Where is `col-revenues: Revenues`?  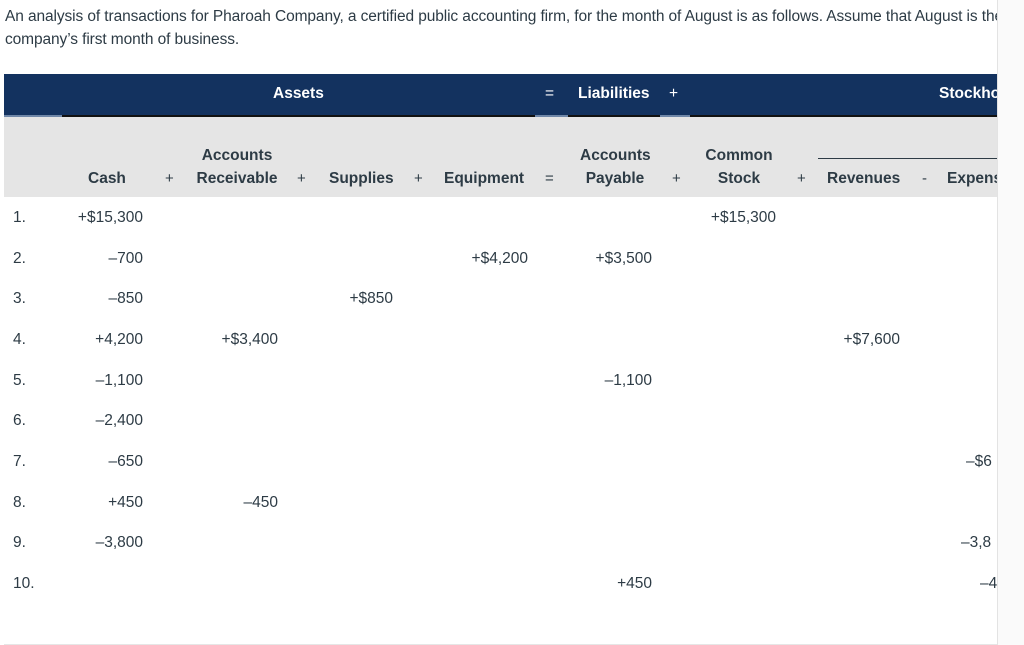
col-revenues: Revenues is located at coordinates (864, 178).